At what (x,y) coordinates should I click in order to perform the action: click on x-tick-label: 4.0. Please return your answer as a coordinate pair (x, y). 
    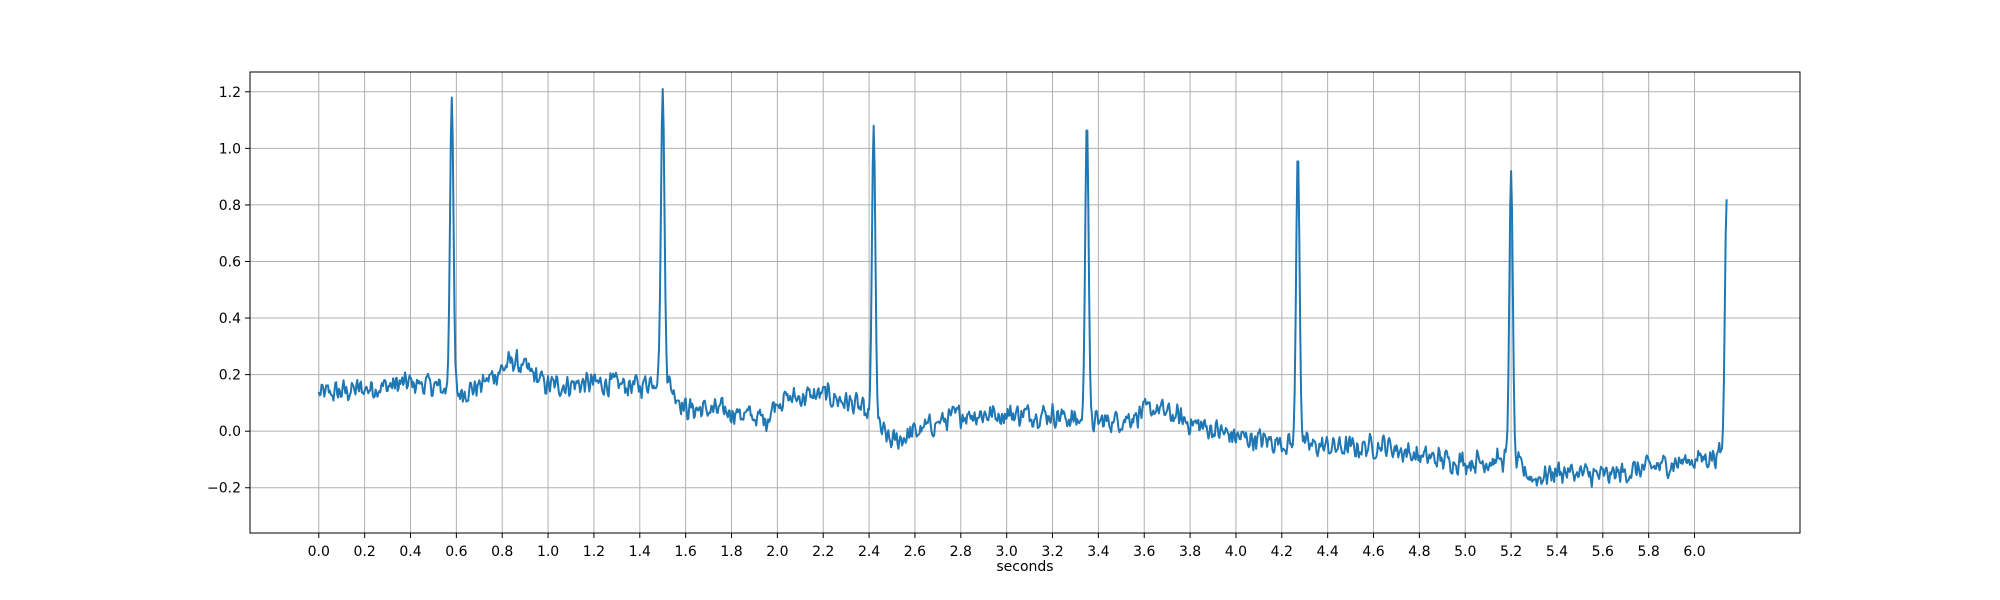
    Looking at the image, I should click on (1236, 552).